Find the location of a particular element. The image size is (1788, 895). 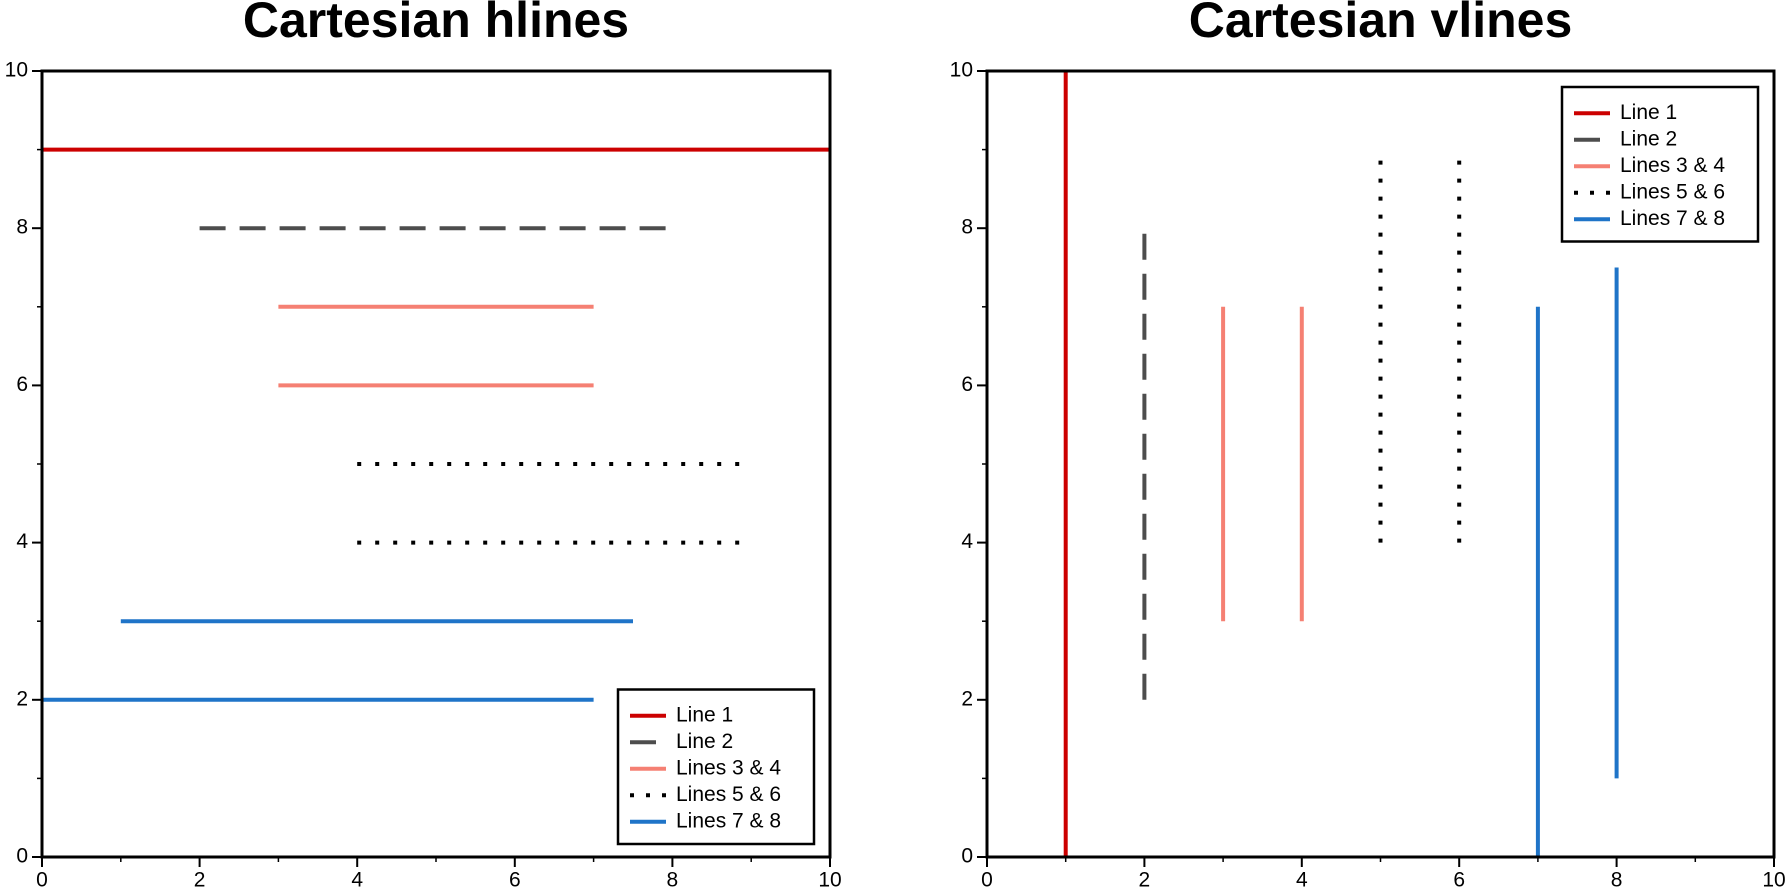

chart-title: Cartesian vlines is located at coordinates (1381, 24).